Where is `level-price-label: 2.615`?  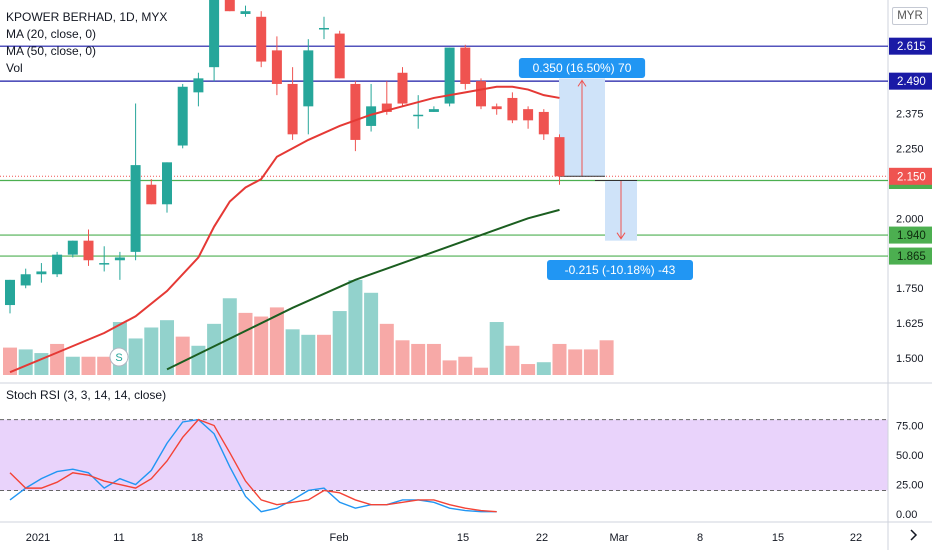
level-price-label: 2.615 is located at coordinates (911, 47).